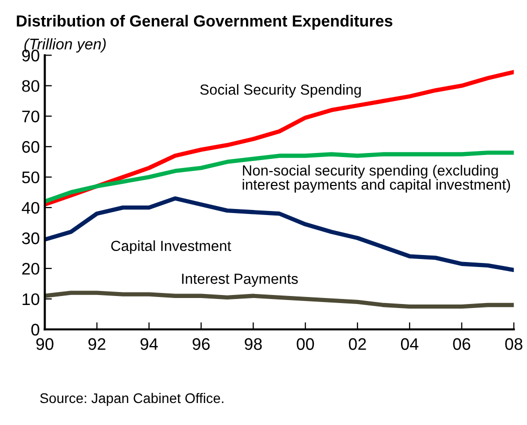 Image resolution: width=527 pixels, height=425 pixels. Describe the element at coordinates (97, 344) in the screenshot. I see `x-tick-label: 92` at that location.